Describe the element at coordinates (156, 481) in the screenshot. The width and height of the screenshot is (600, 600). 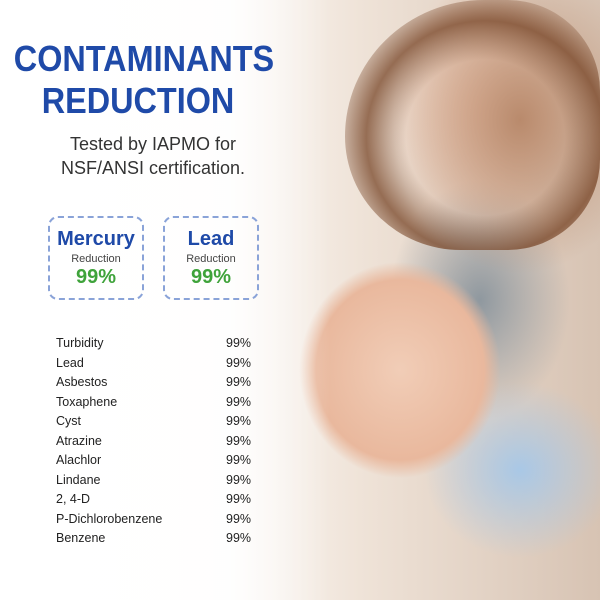
I see `list-item: Lindane 99%` at that location.